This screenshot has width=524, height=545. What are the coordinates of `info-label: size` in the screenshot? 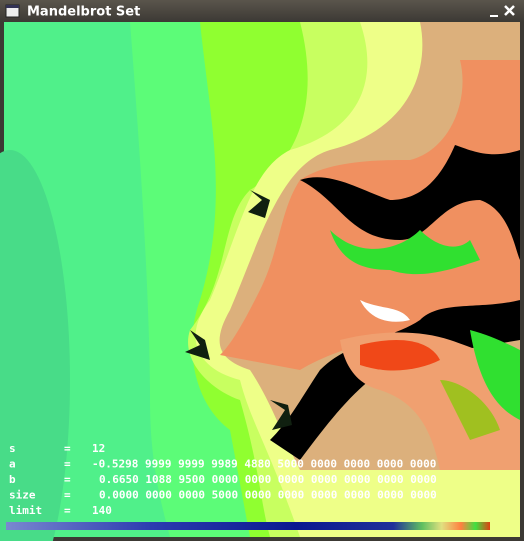 It's located at (22, 495).